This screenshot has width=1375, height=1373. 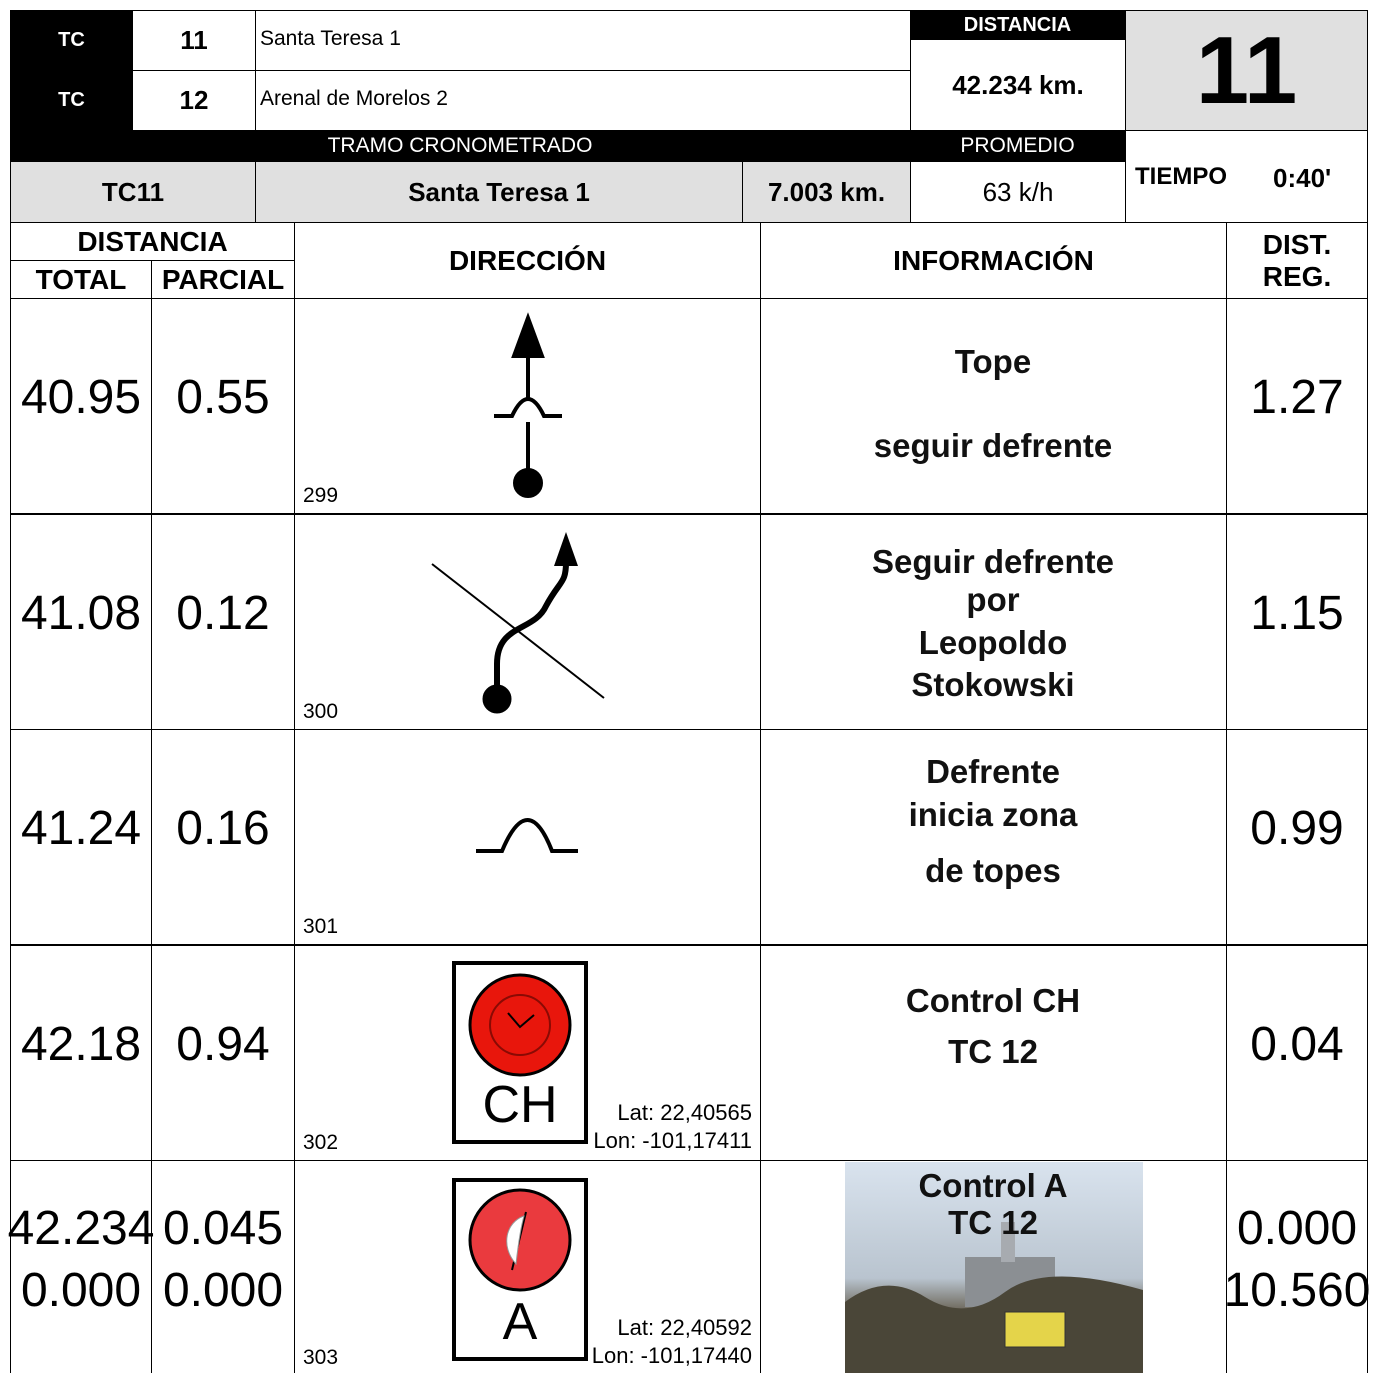 What do you see at coordinates (223, 1228) in the screenshot?
I see `distance-partial: 0.045` at bounding box center [223, 1228].